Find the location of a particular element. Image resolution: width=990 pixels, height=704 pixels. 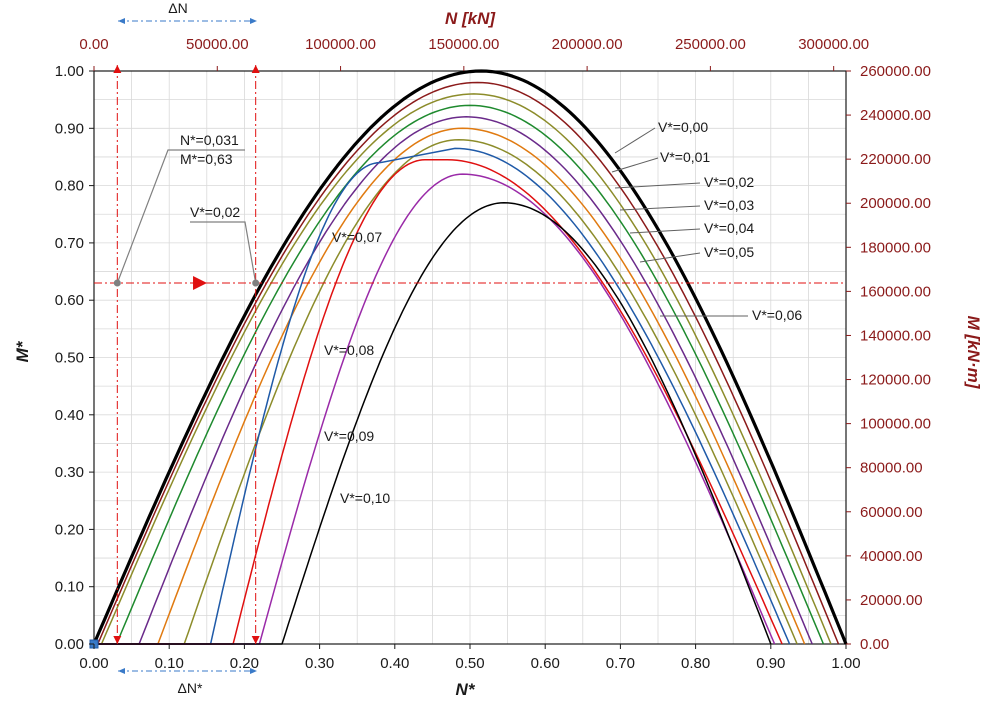

label-v006: V*=0,06 is located at coordinates (777, 315).